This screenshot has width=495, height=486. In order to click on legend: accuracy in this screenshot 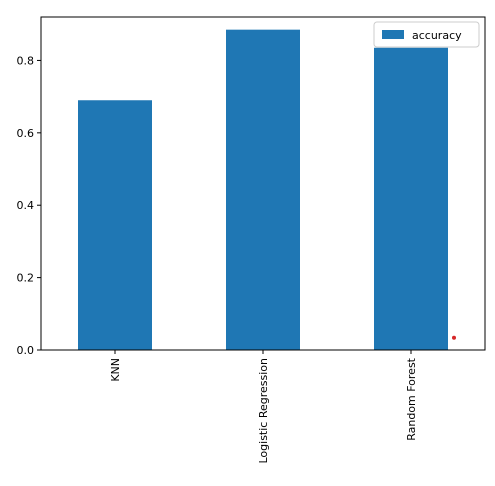, I will do `click(426, 34)`.